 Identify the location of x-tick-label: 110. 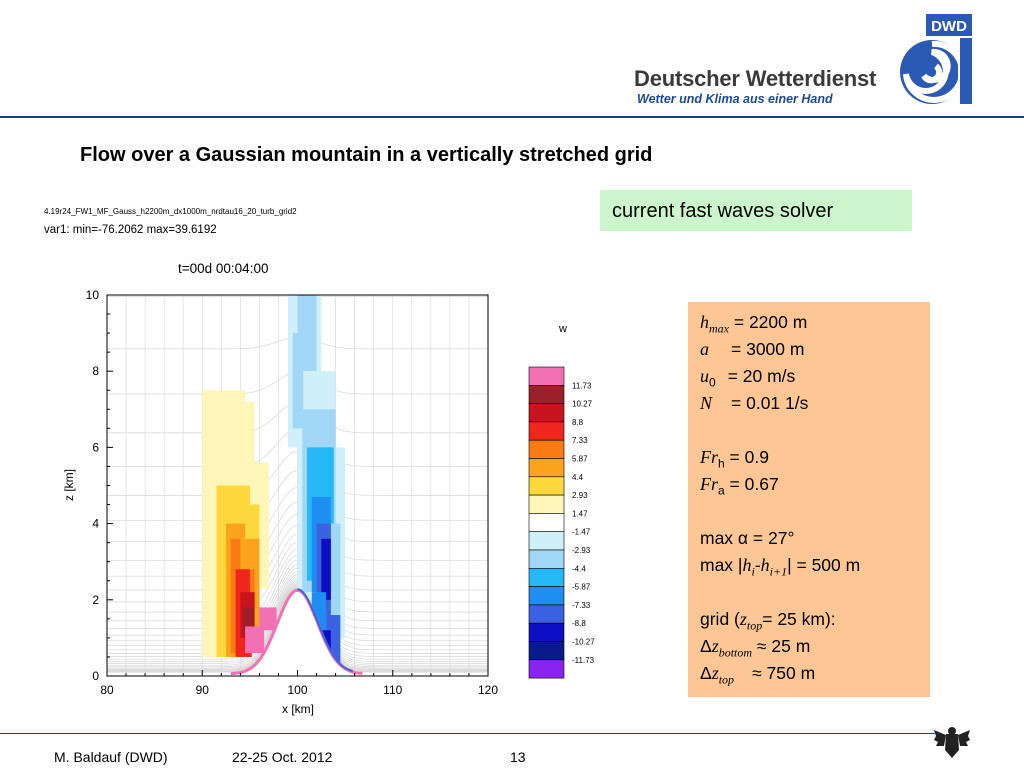
(392, 690).